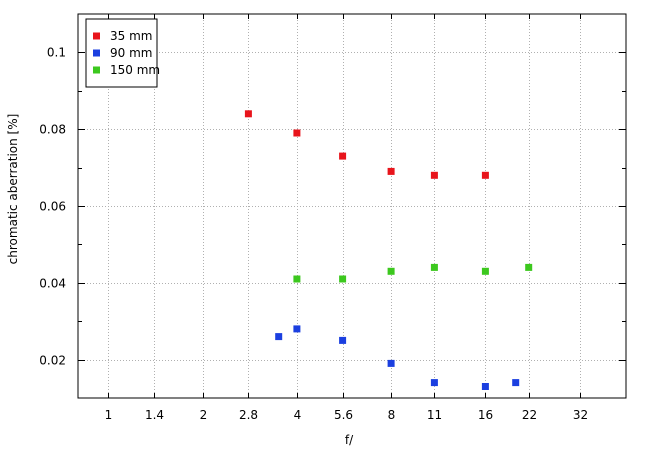 The width and height of the screenshot is (650, 450). What do you see at coordinates (52, 284) in the screenshot?
I see `y-tick-label: 0.04` at bounding box center [52, 284].